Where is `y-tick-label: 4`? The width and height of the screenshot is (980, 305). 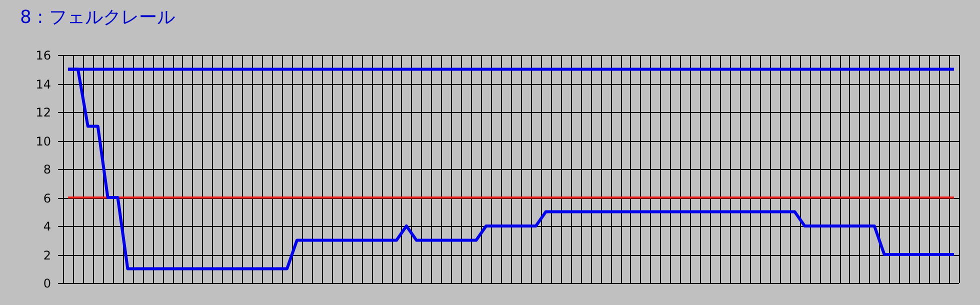
y-tick-label: 4 is located at coordinates (47, 227).